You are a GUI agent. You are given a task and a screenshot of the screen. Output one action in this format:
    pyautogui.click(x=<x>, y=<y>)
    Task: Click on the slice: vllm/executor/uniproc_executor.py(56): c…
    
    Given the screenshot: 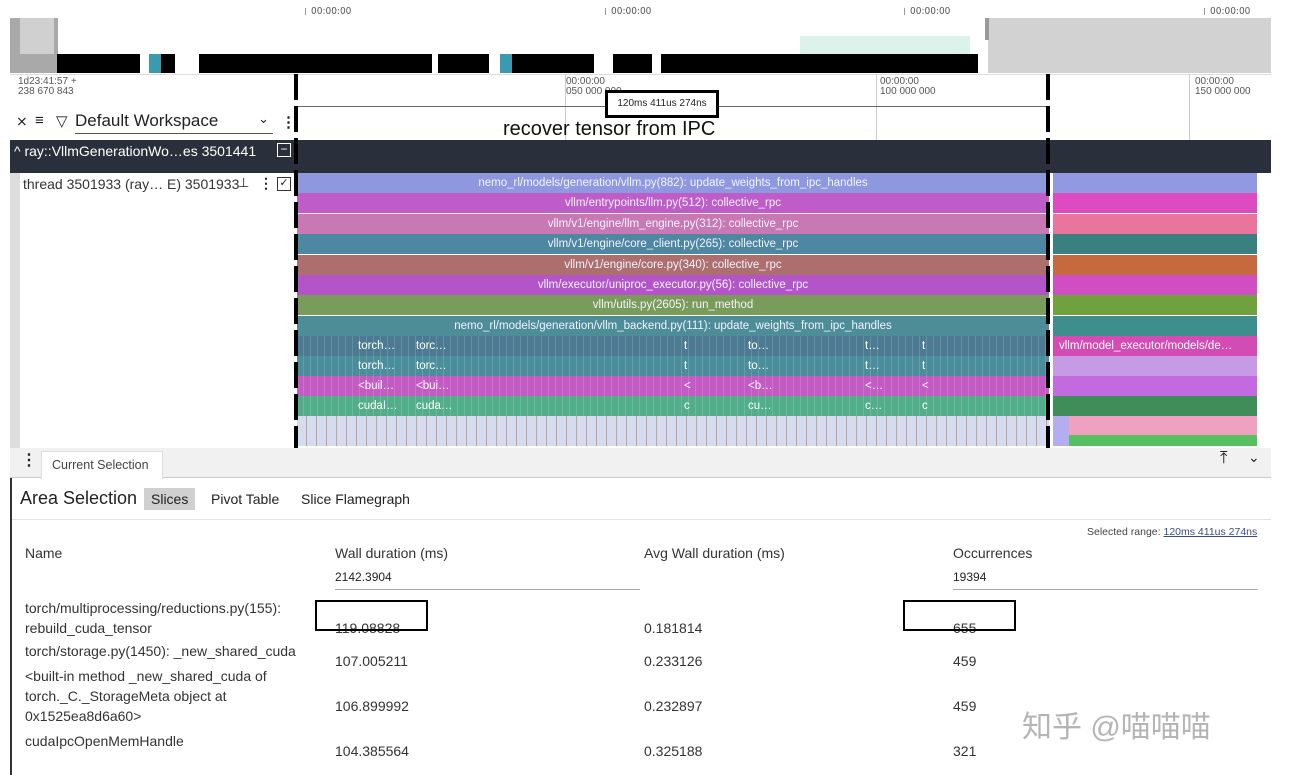 What is the action you would take?
    pyautogui.click(x=673, y=285)
    